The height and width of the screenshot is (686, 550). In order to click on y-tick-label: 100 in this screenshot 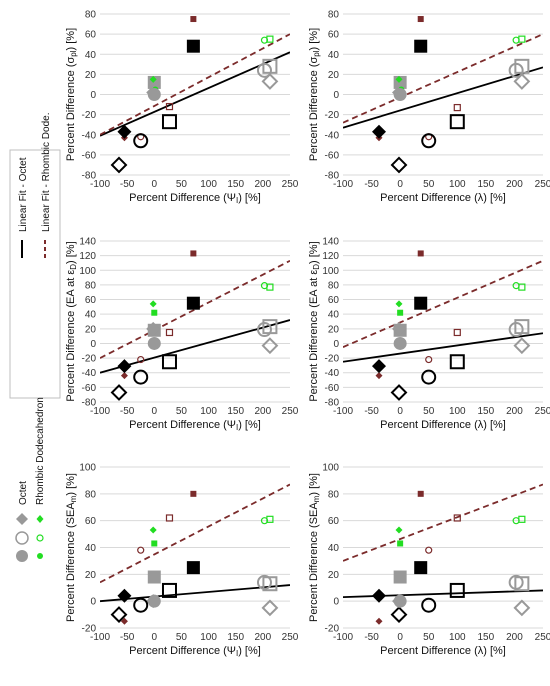, I will do `click(330, 468)`.